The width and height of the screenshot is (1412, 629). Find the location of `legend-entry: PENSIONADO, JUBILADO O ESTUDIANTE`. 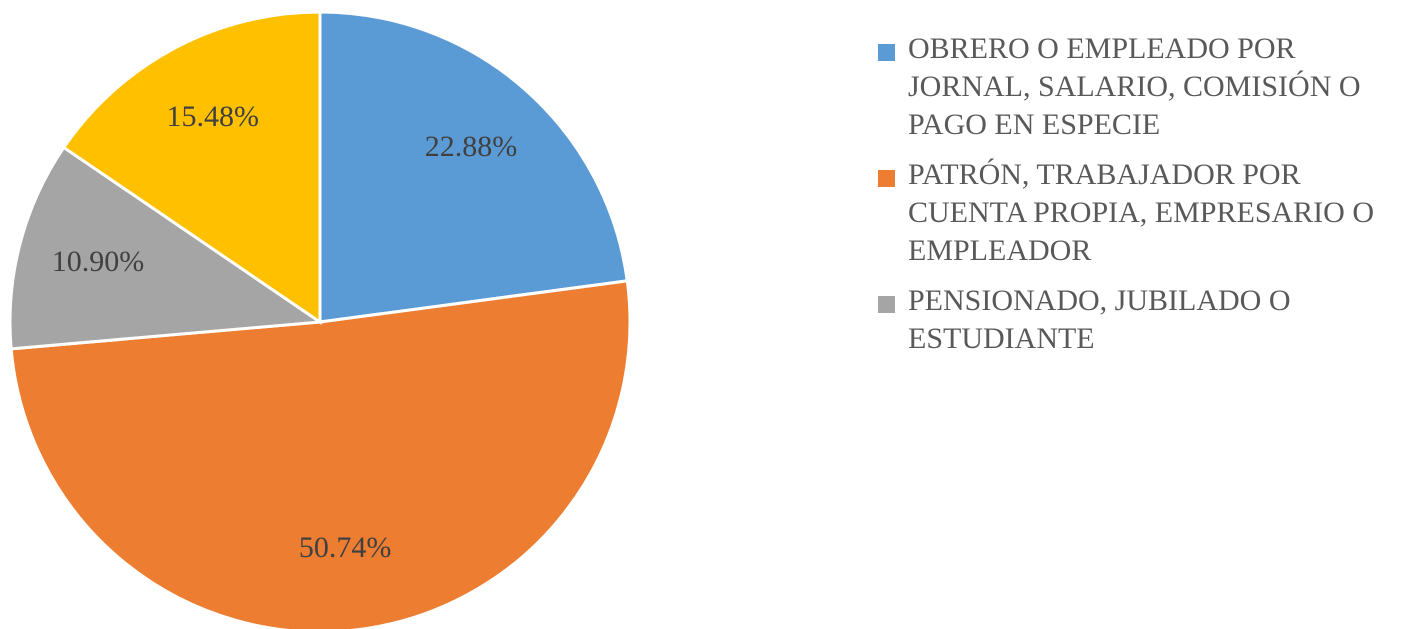

legend-entry: PENSIONADO, JUBILADO O ESTUDIANTE is located at coordinates (1140, 320).